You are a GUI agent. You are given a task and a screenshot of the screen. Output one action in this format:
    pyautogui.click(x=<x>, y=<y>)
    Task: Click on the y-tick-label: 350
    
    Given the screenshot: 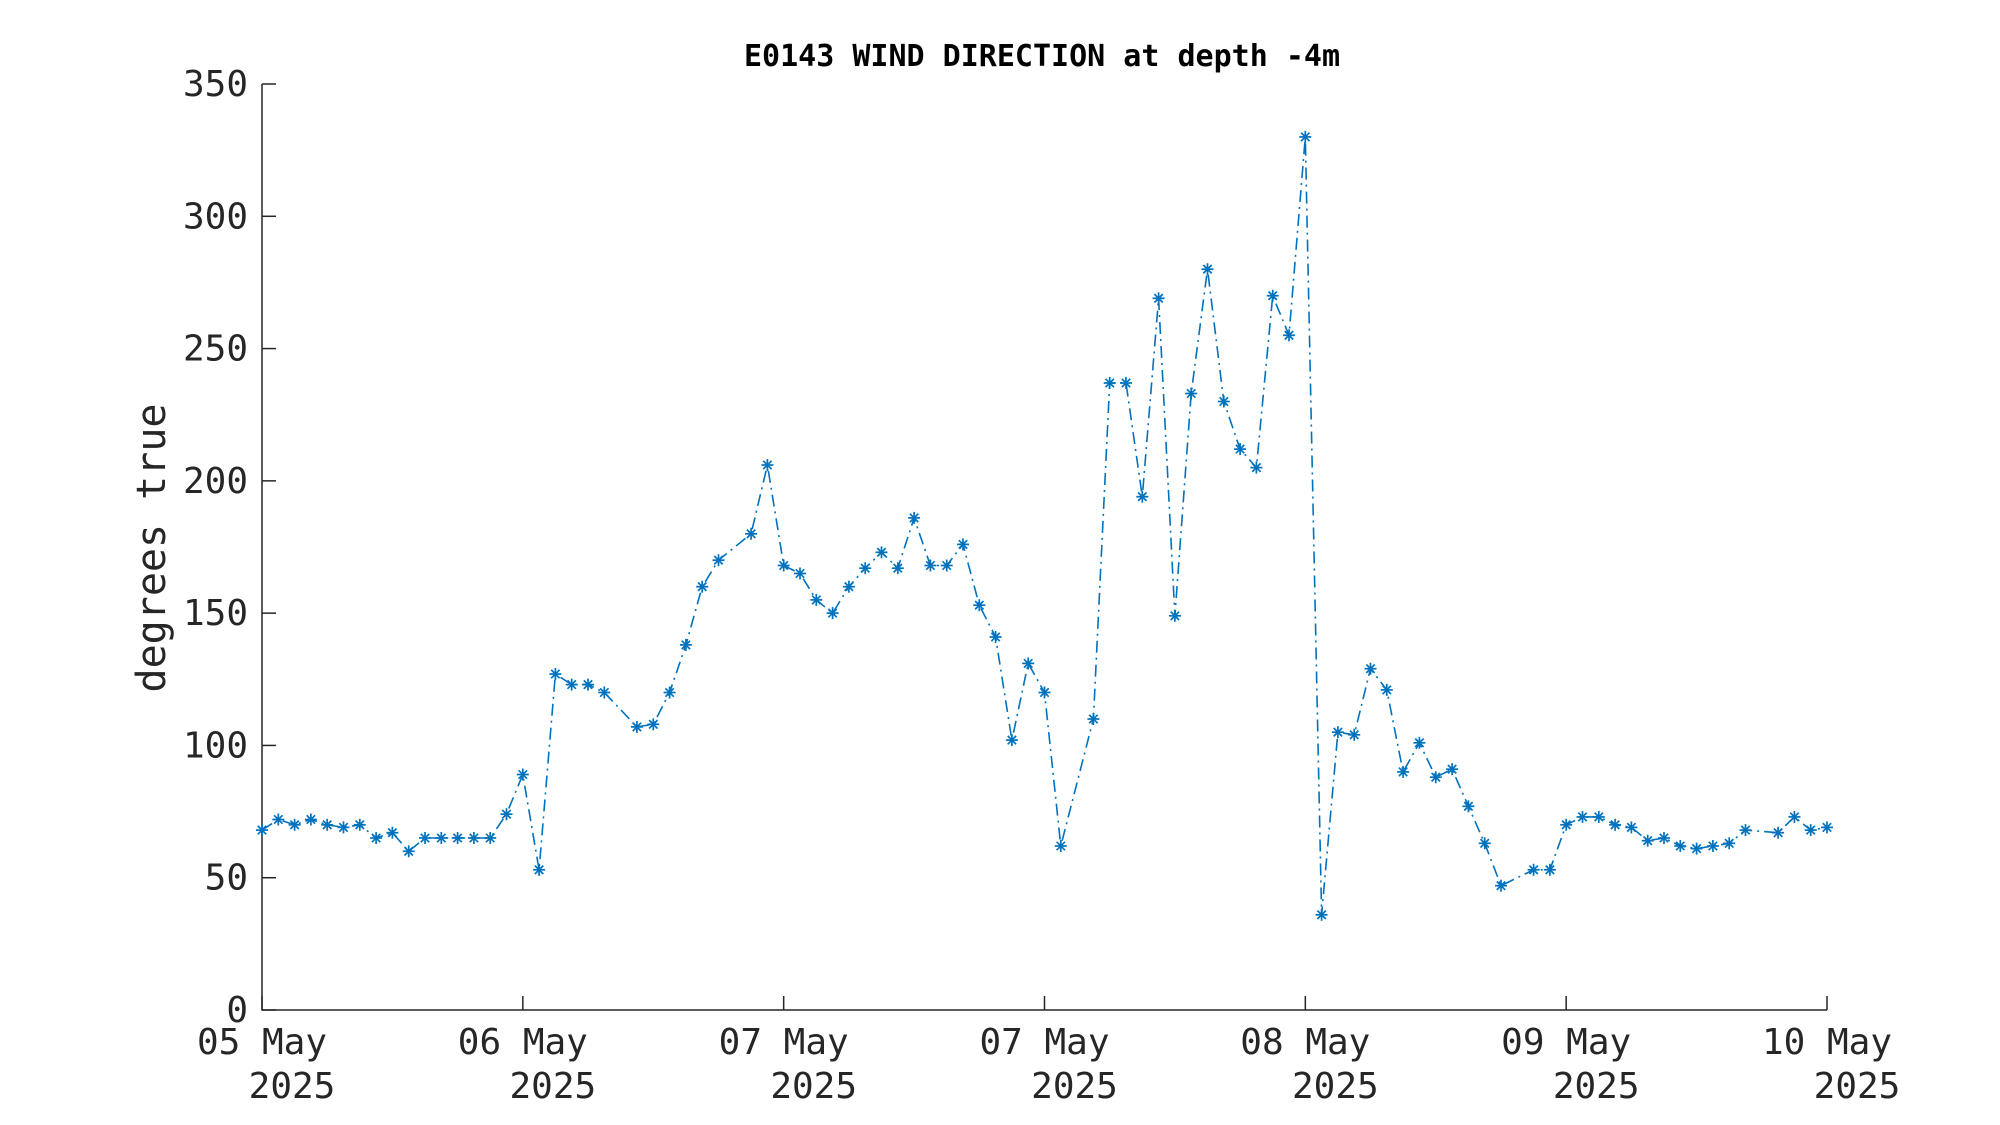 What is the action you would take?
    pyautogui.click(x=215, y=84)
    